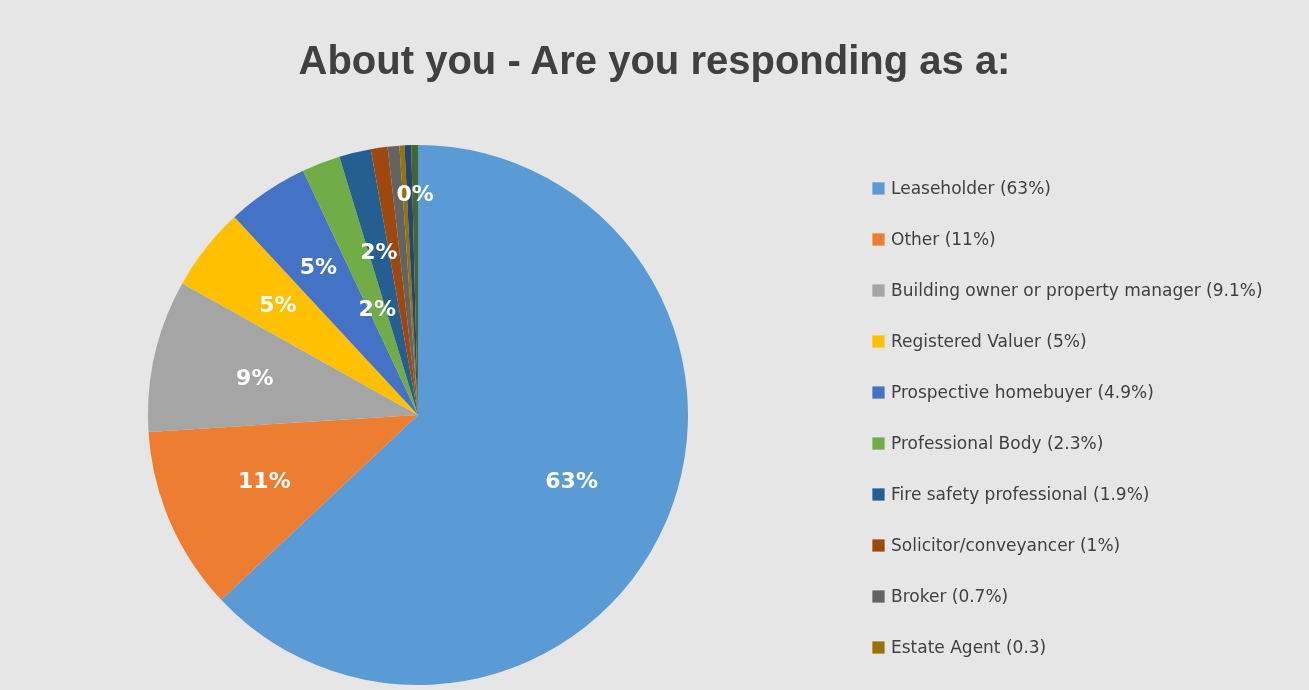  What do you see at coordinates (971, 187) in the screenshot?
I see `legend-label: Leaseholder (63%)` at bounding box center [971, 187].